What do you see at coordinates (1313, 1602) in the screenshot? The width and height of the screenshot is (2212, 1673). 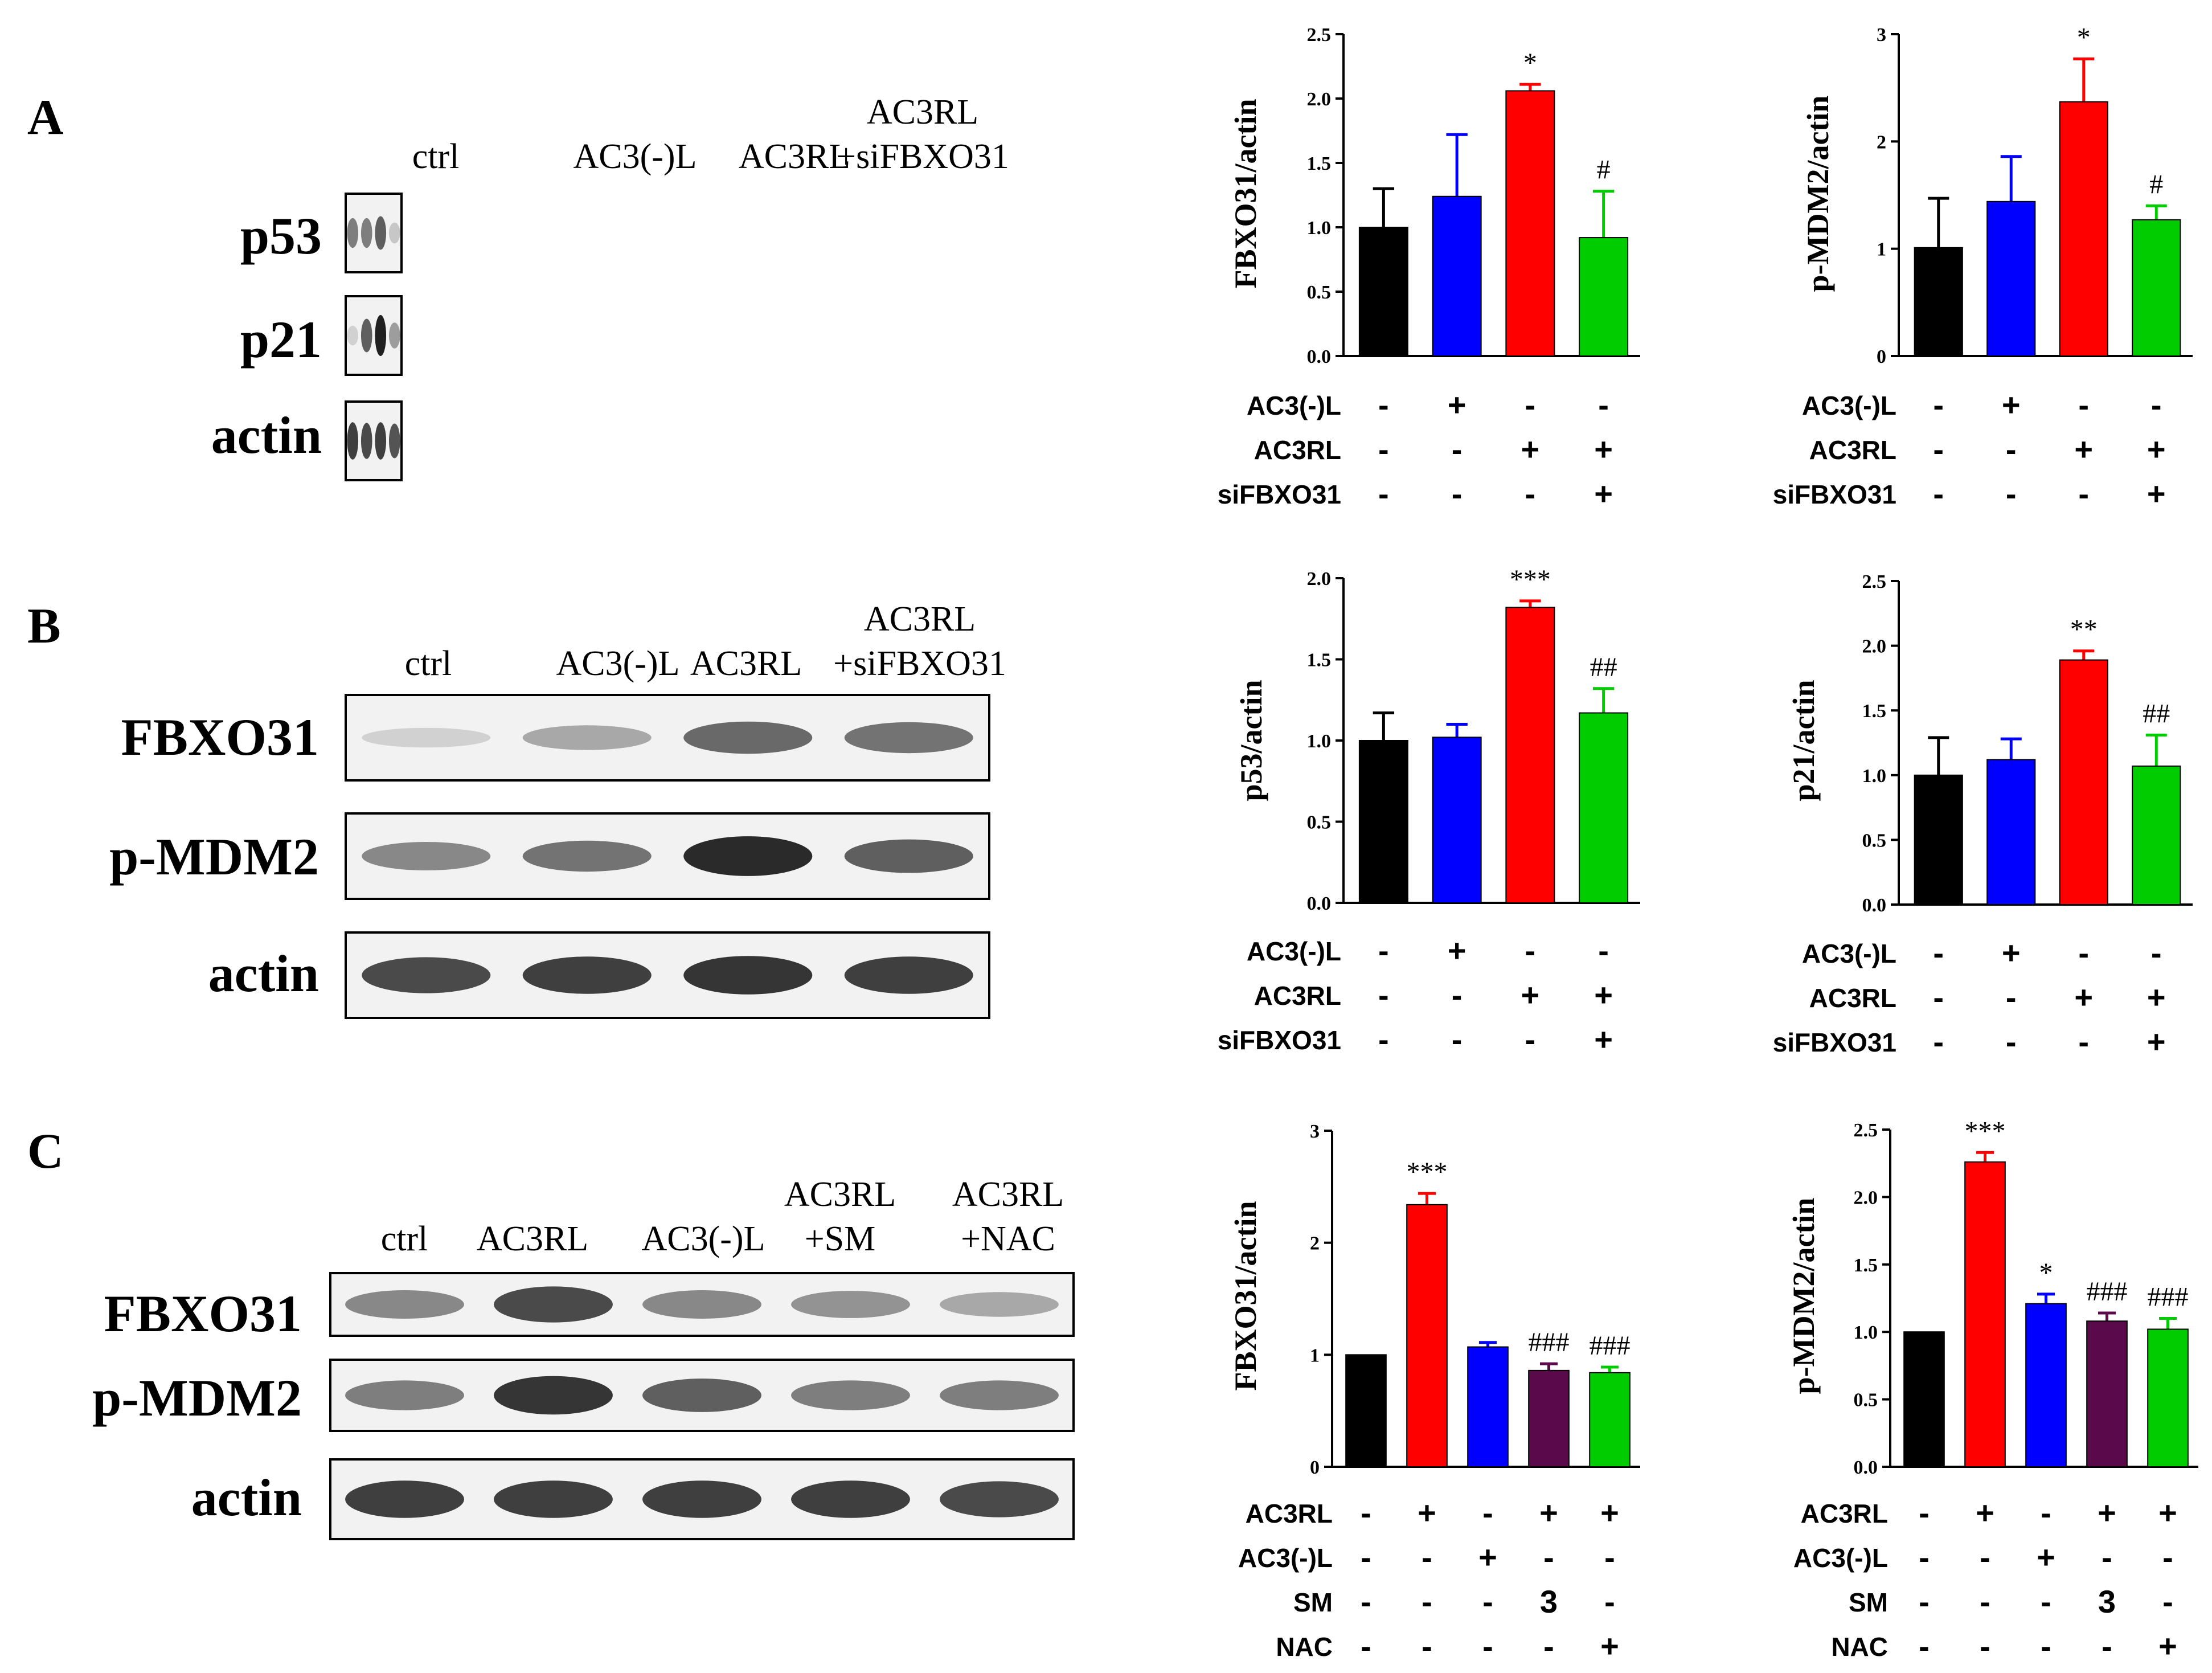 I see `condition-label: SM` at bounding box center [1313, 1602].